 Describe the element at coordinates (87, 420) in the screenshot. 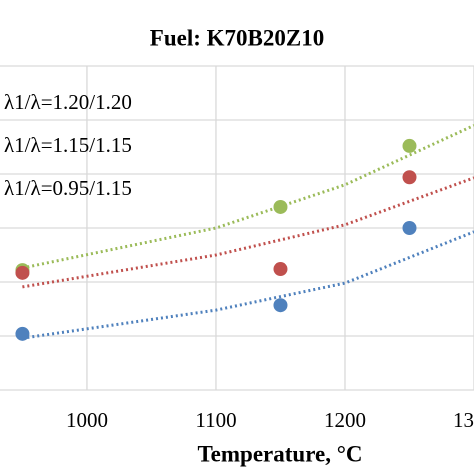

I see `x-tick-label: 1000` at that location.